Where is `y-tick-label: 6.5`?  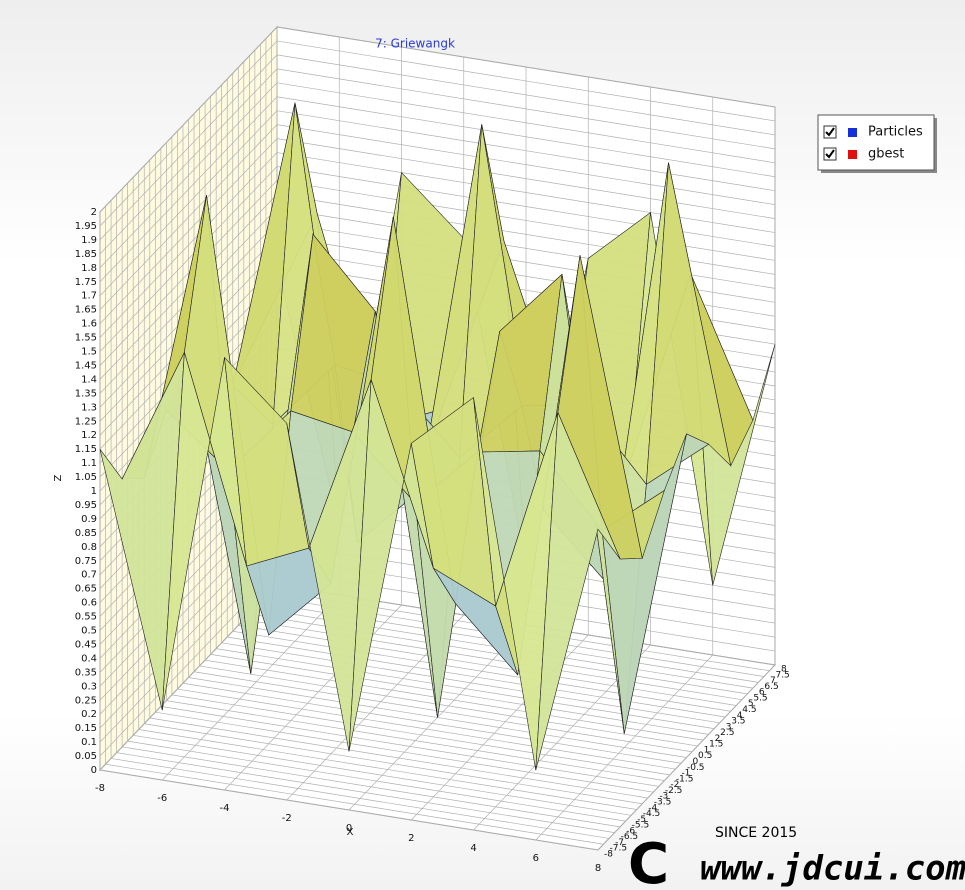 y-tick-label: 6.5 is located at coordinates (771, 687).